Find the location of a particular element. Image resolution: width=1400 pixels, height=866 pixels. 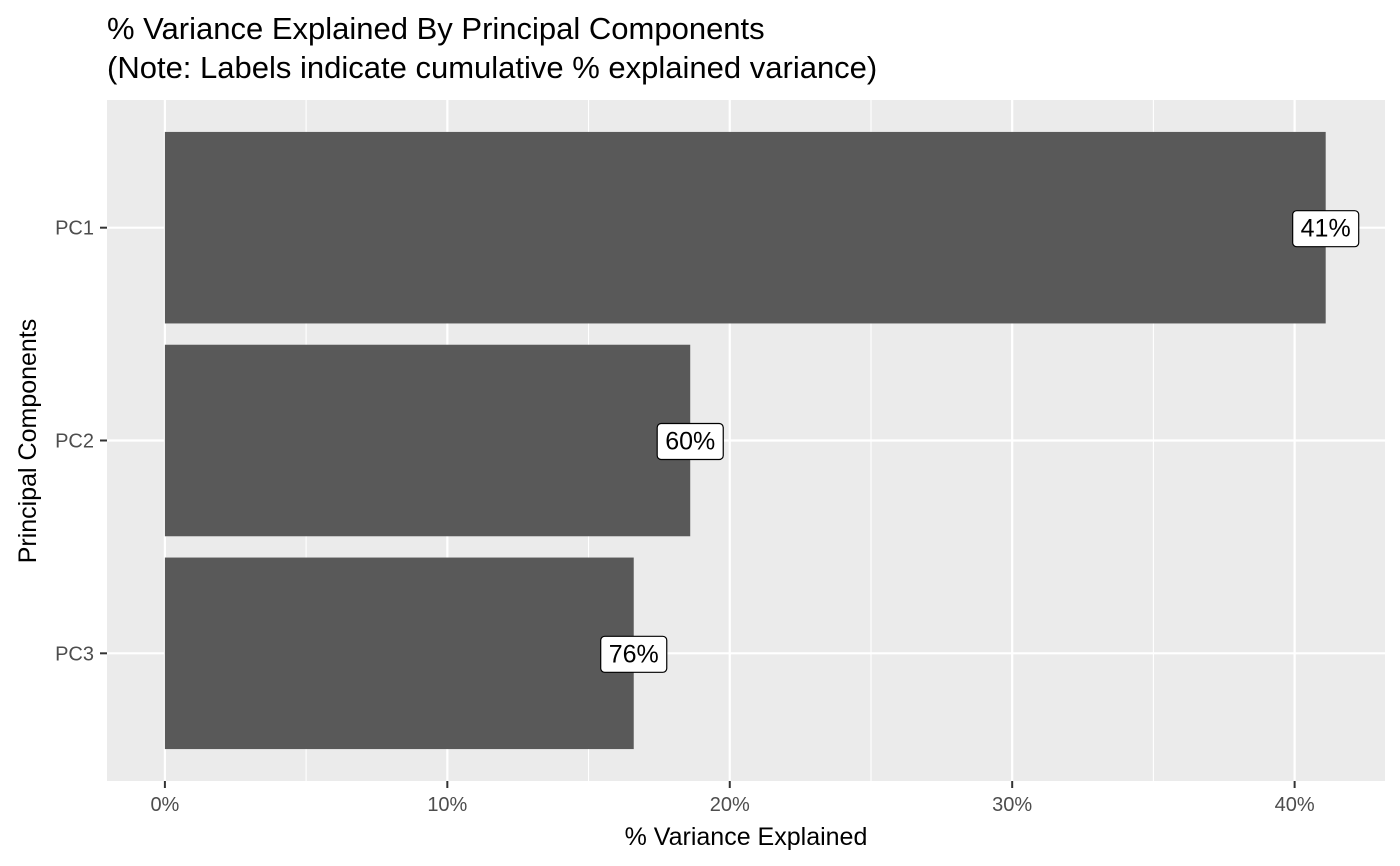

x-tick-label: 30% is located at coordinates (1012, 805).